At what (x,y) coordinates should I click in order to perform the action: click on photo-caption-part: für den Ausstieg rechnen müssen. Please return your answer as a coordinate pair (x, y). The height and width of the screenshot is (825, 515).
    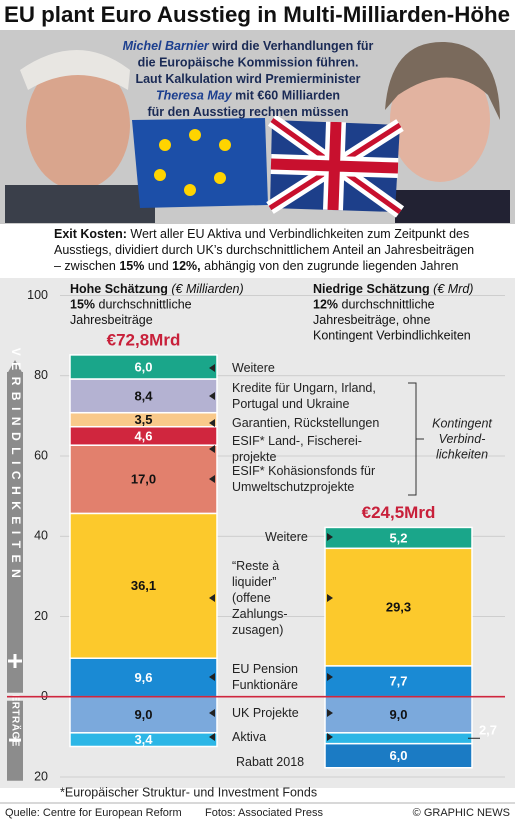
    Looking at the image, I should click on (248, 112).